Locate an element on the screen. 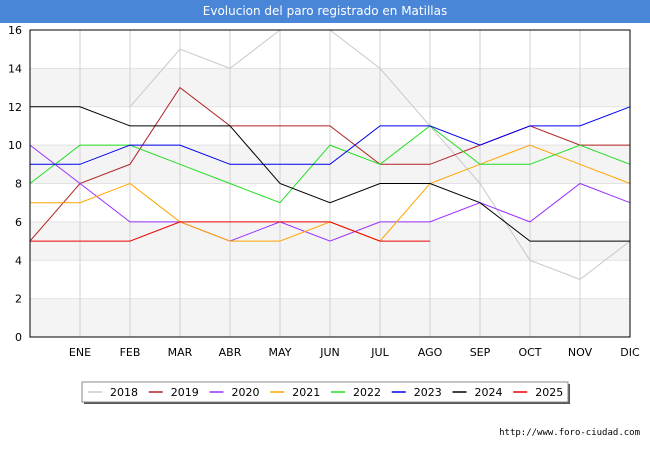  y-tick-label: 4 is located at coordinates (18, 260).